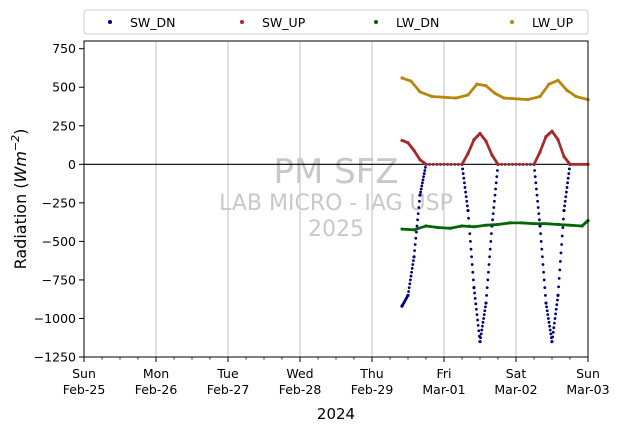  What do you see at coordinates (228, 389) in the screenshot?
I see `x-tick-date: Feb-27` at bounding box center [228, 389].